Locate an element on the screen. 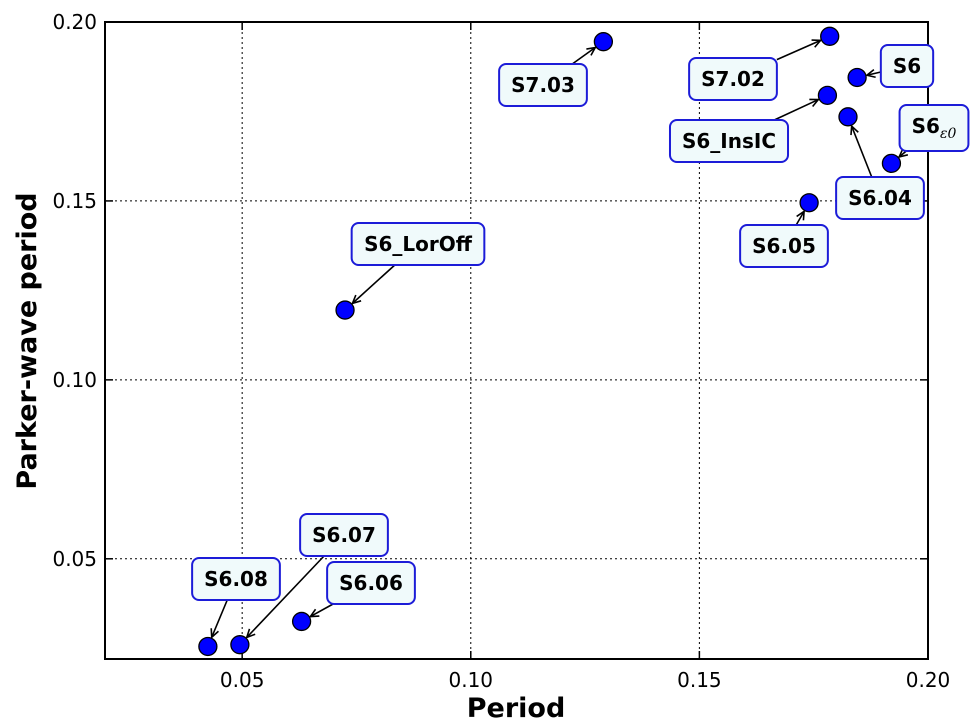 The width and height of the screenshot is (971, 723). annotation-label: S6_InsIC is located at coordinates (729, 141).